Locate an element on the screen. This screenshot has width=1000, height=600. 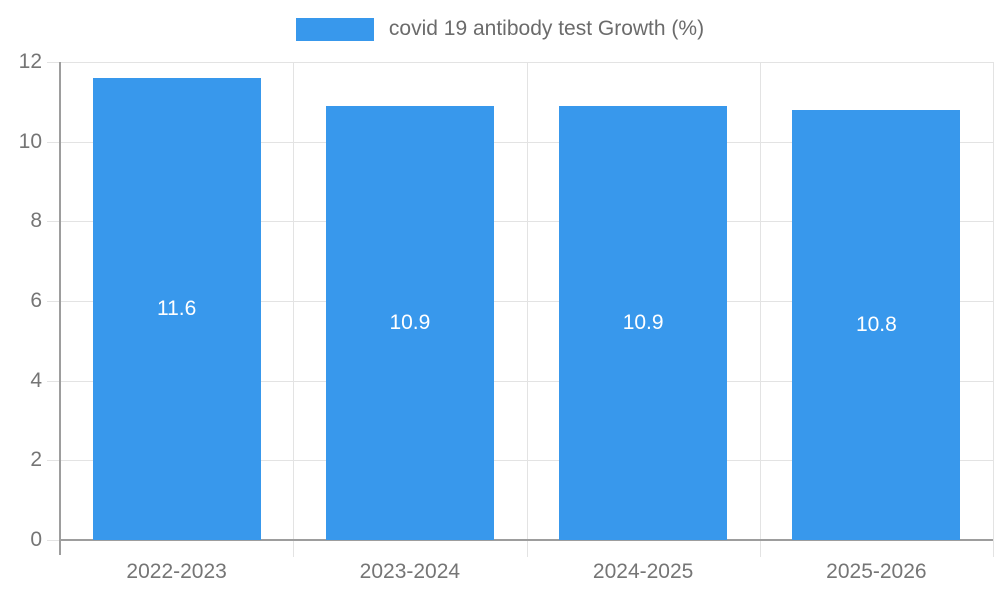
y-axis-tick-label: 0 is located at coordinates (36, 539).